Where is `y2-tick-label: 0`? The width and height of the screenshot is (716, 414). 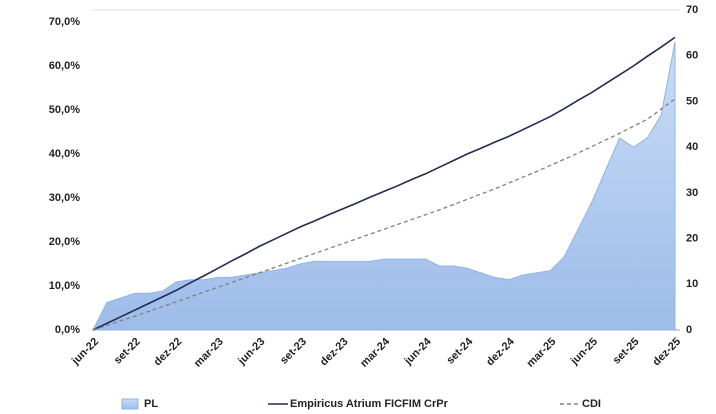 y2-tick-label: 0 is located at coordinates (689, 330).